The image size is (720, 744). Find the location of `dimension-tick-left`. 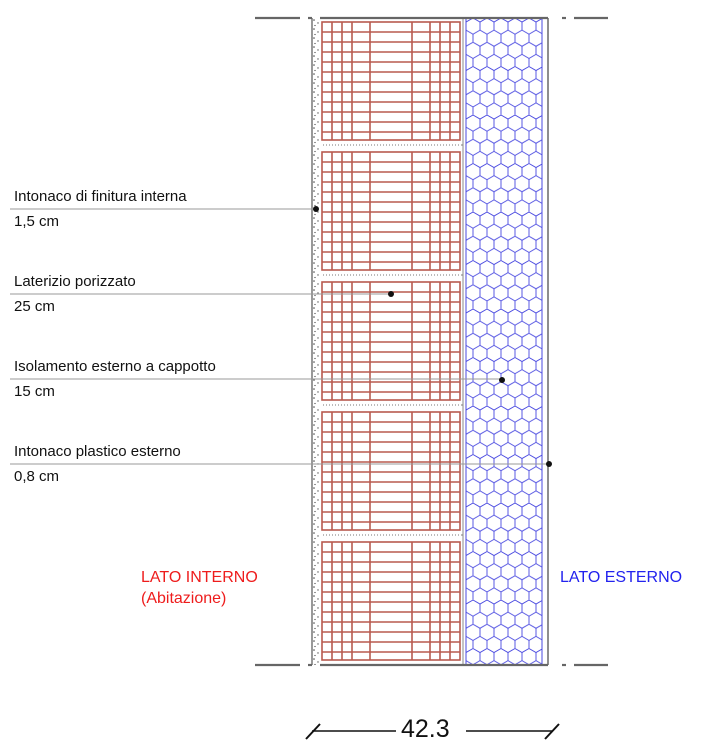

dimension-tick-left is located at coordinates (313, 731).